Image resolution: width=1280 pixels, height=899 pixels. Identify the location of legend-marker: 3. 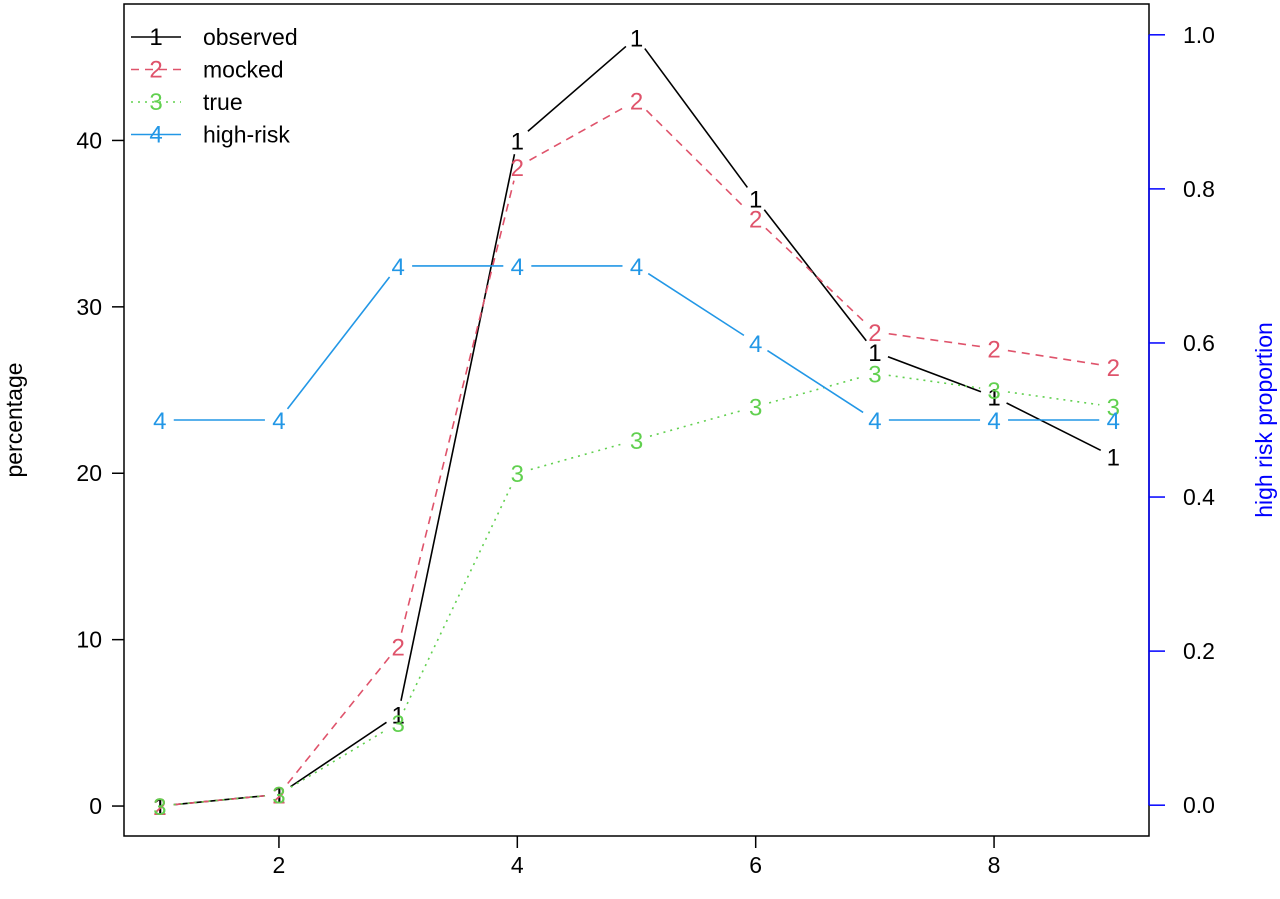
(155, 102).